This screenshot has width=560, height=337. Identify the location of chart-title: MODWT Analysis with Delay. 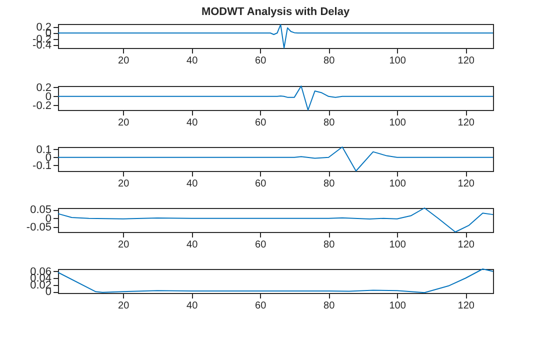
(275, 12).